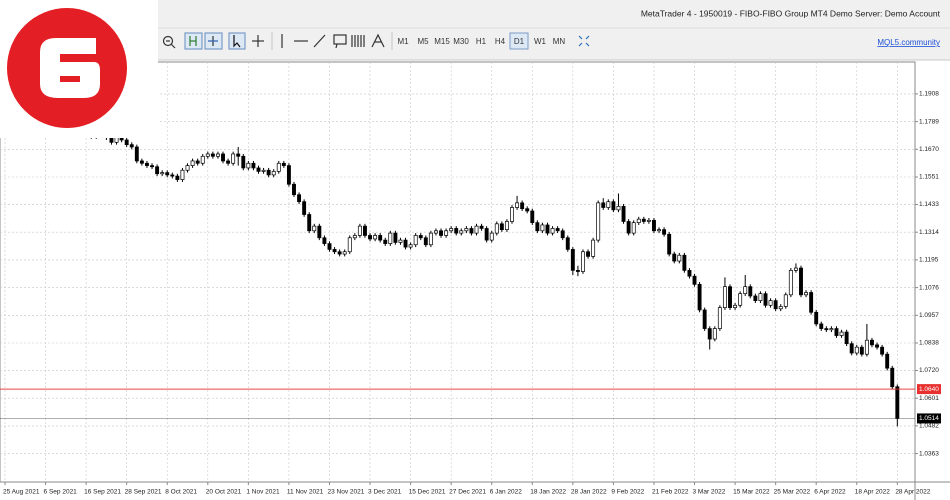 This screenshot has width=950, height=500. I want to click on autoscale-button, so click(584, 41).